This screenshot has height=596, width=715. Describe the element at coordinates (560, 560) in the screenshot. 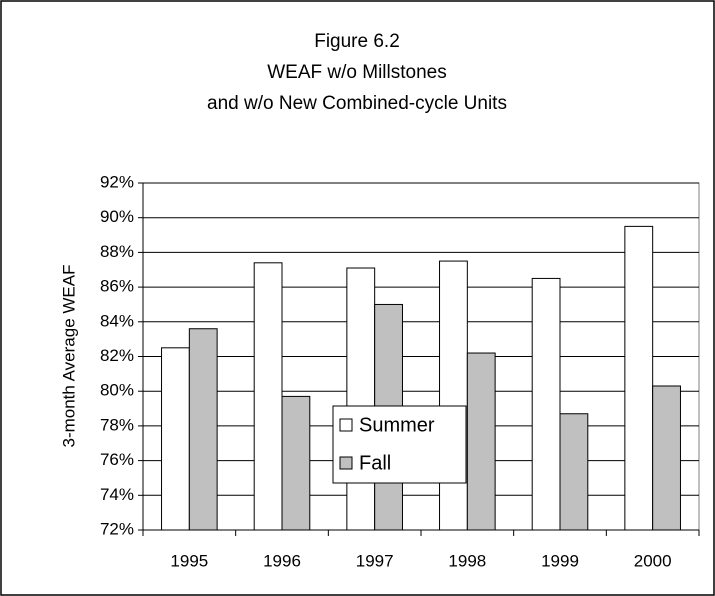

I see `x-tick-label: 1999` at that location.